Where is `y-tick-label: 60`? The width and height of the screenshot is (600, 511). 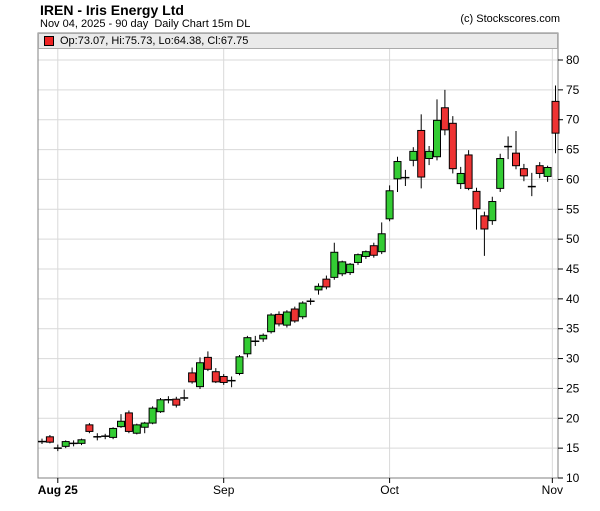
y-tick-label: 60 is located at coordinates (573, 179).